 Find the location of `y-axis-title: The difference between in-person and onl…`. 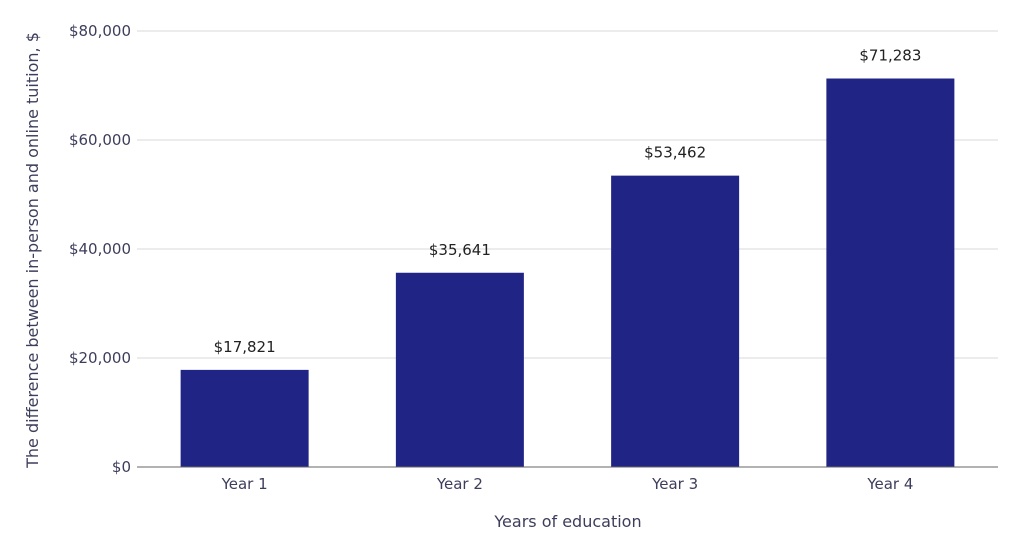

y-axis-title: The difference between in-person and onl… is located at coordinates (32, 250).